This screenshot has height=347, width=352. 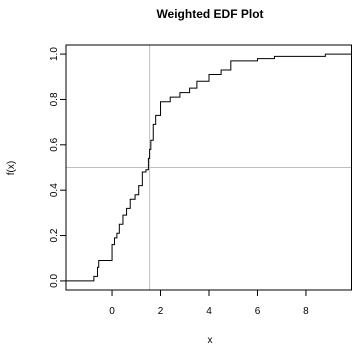 I want to click on y-tick-label: 0.0, so click(x=54, y=281).